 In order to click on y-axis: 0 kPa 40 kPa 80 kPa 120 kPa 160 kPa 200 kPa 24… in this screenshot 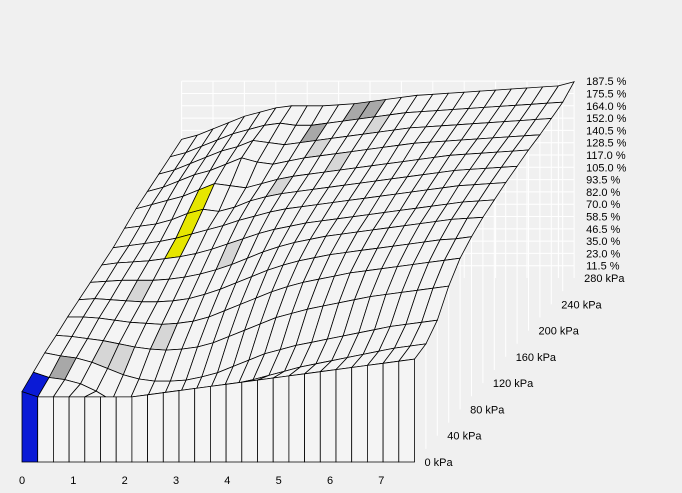, I will do `click(525, 371)`.